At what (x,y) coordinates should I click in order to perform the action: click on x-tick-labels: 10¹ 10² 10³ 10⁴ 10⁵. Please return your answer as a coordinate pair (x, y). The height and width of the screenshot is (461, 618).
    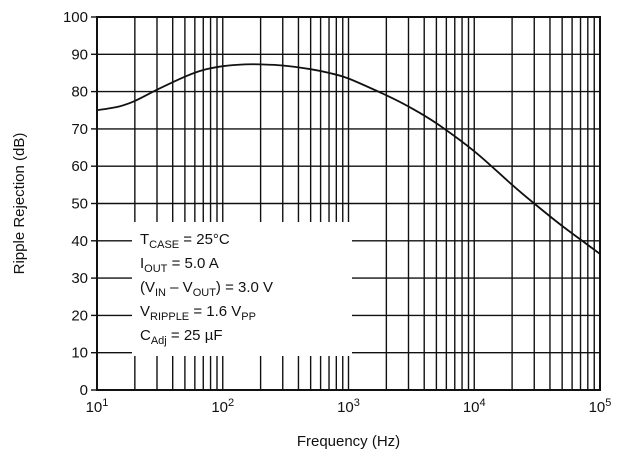
    Looking at the image, I should click on (349, 406).